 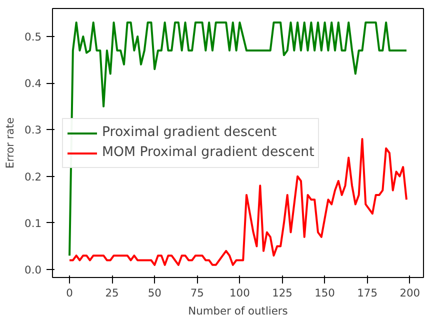 What do you see at coordinates (10, 143) in the screenshot?
I see `y-axis-title: Error rate` at bounding box center [10, 143].